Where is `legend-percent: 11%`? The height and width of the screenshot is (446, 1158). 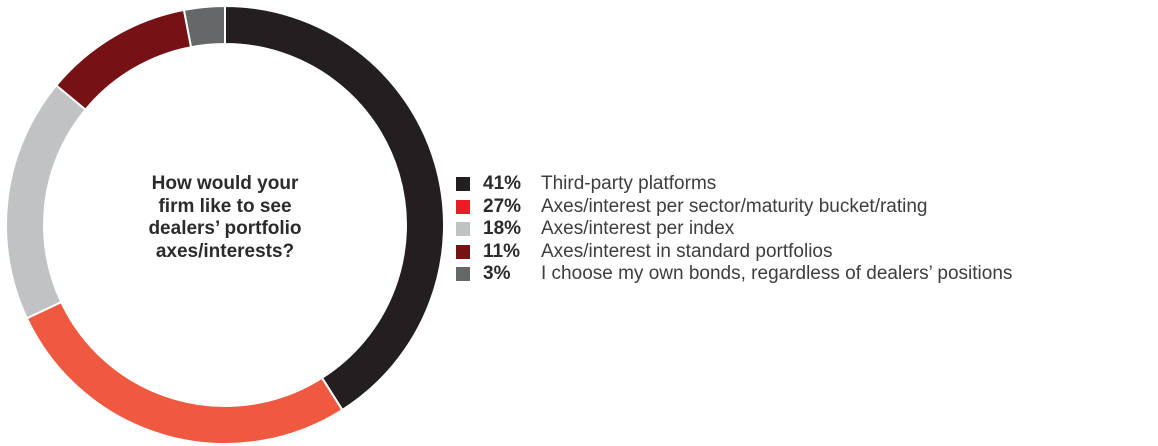
legend-percent: 11% is located at coordinates (501, 251).